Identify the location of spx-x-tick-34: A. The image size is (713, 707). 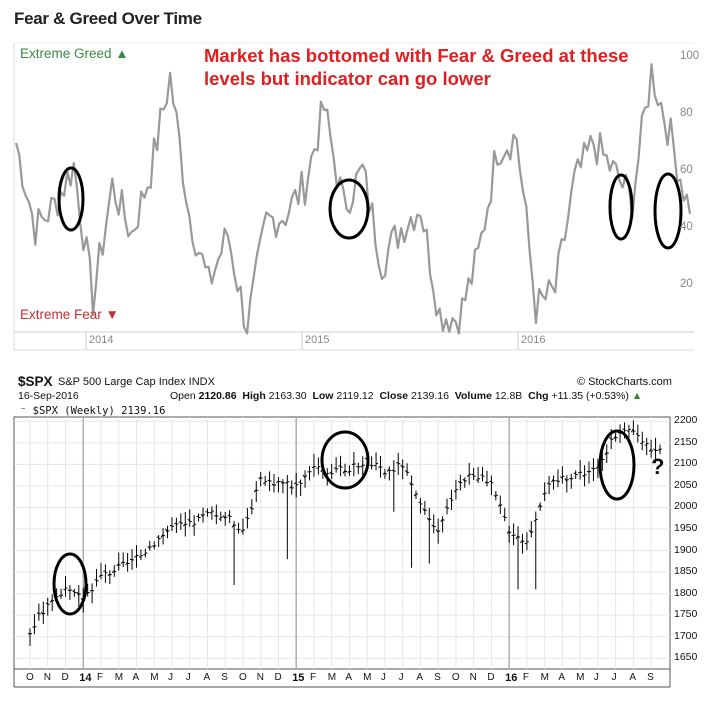
(633, 677).